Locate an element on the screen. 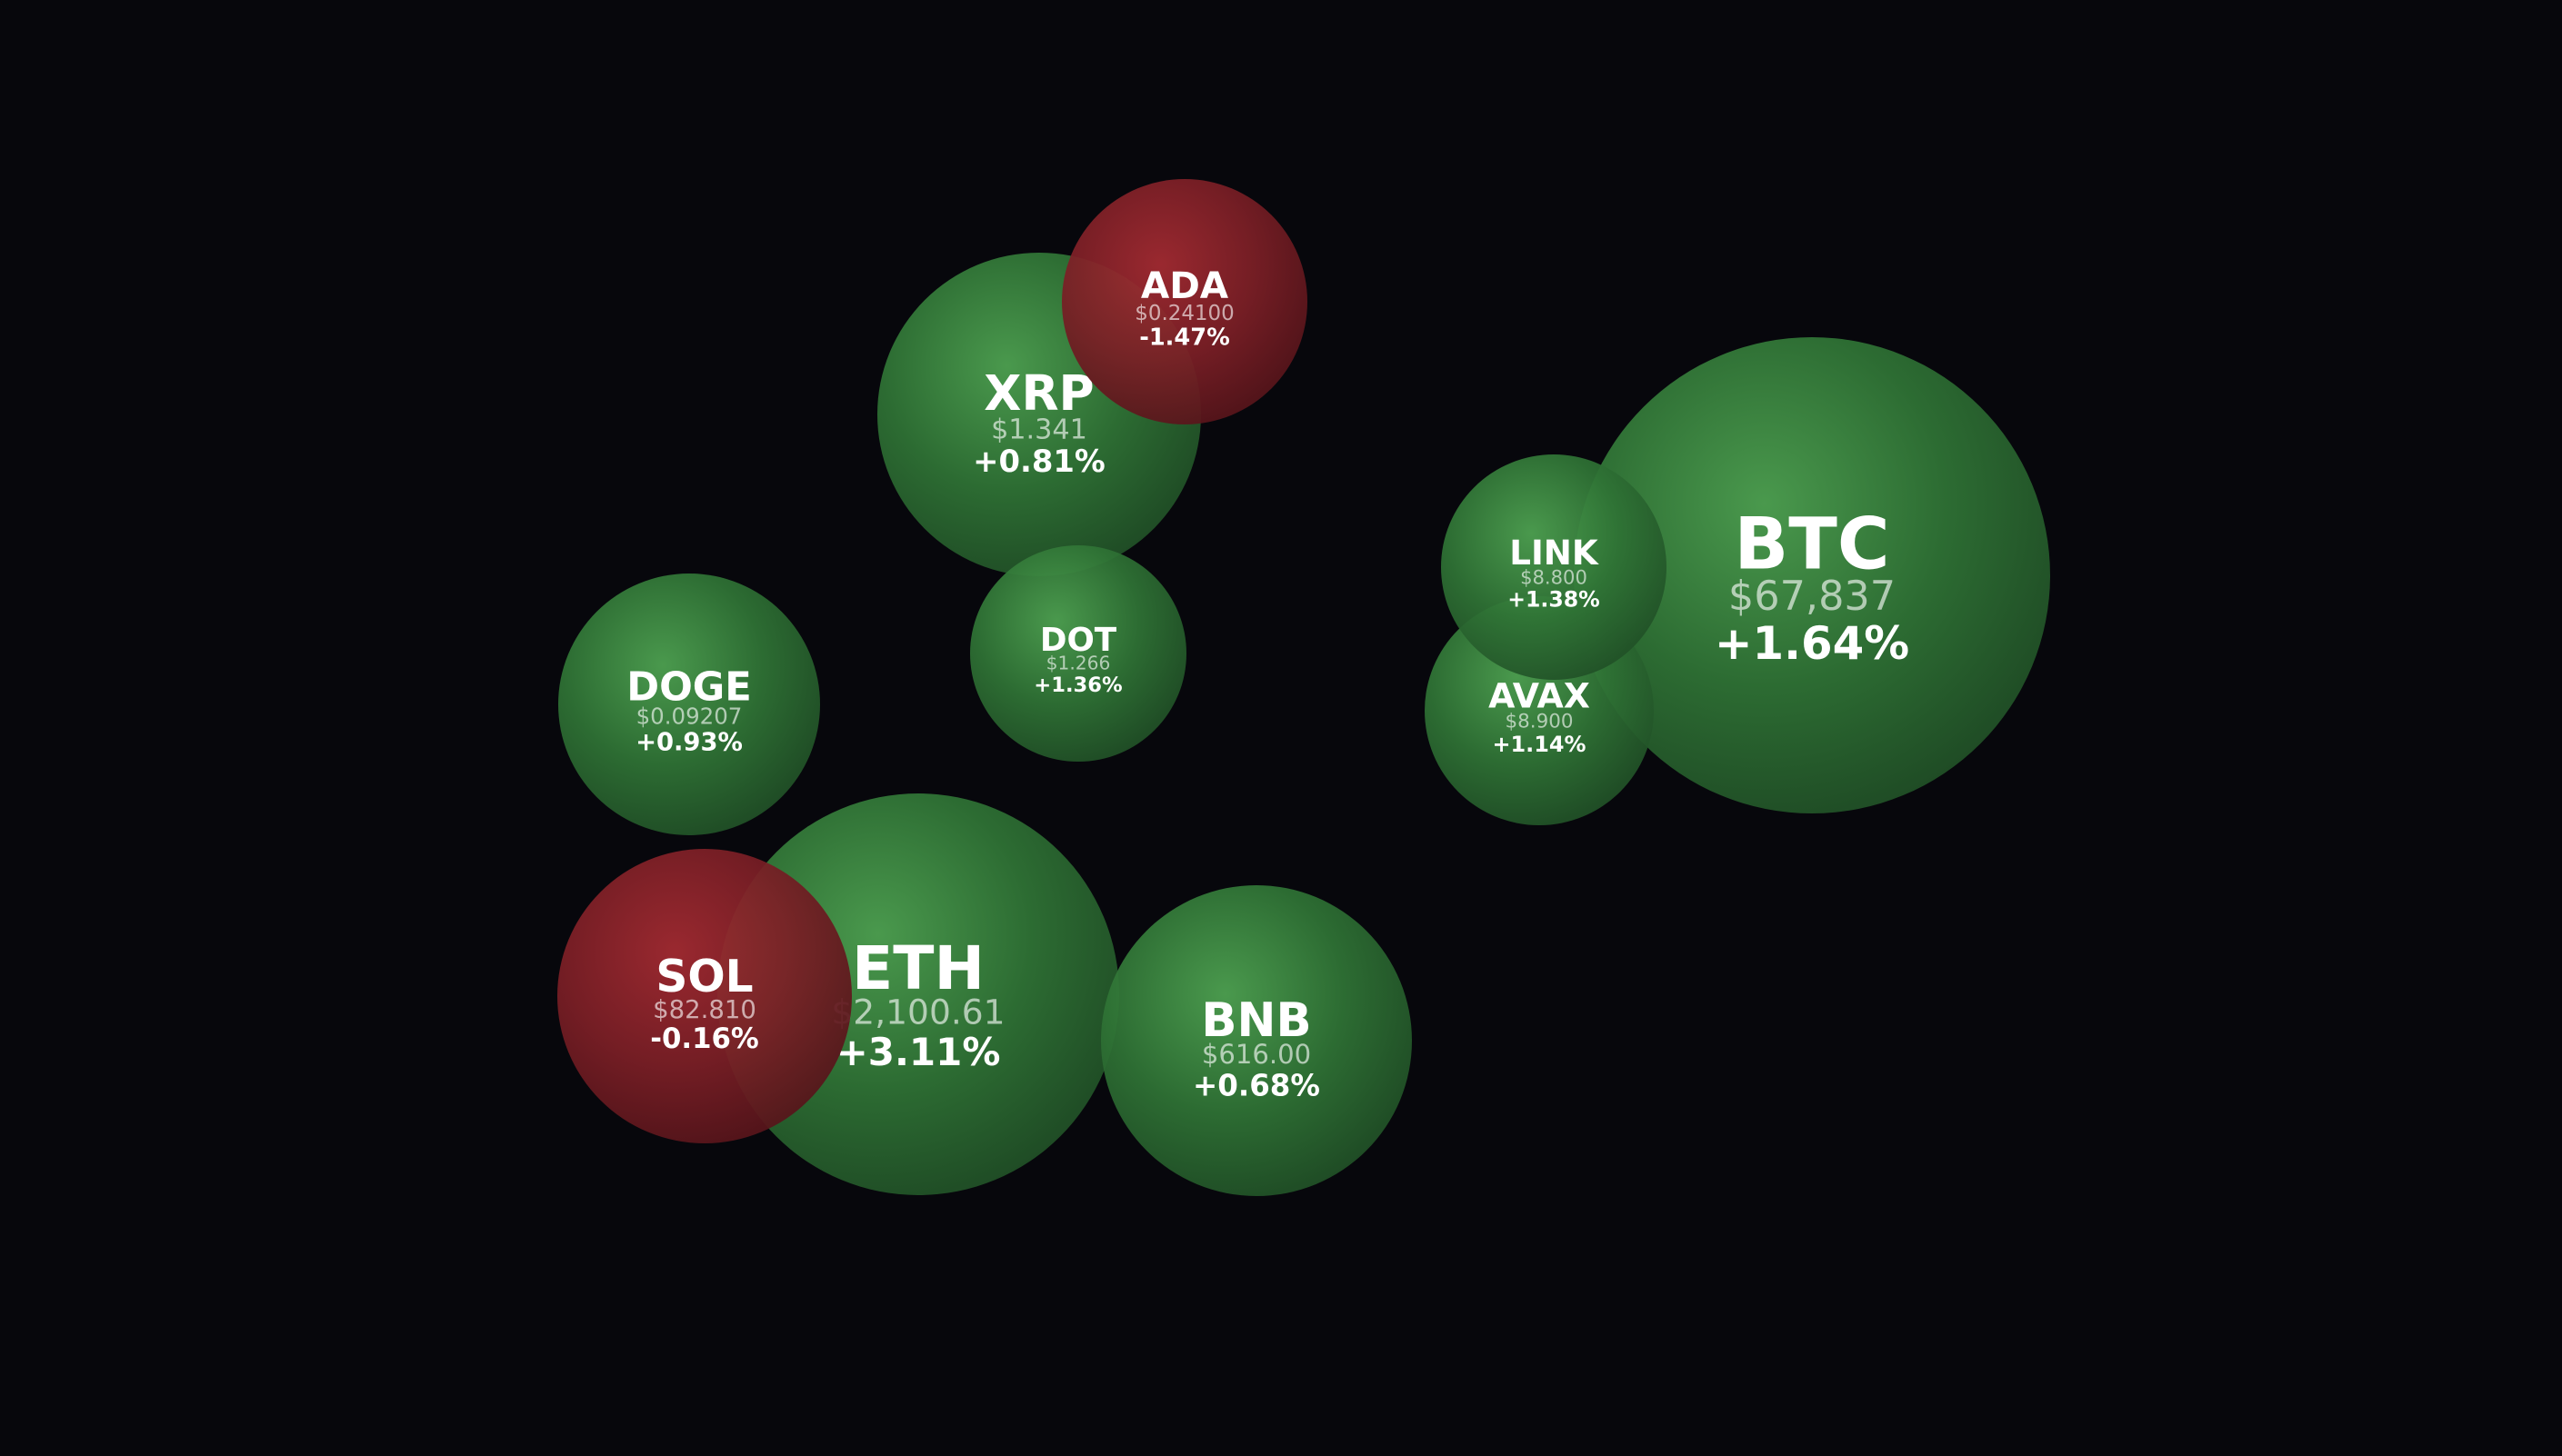 The width and height of the screenshot is (2562, 1456). coin-bubble: DOT$1.266+1.36% is located at coordinates (1078, 653).